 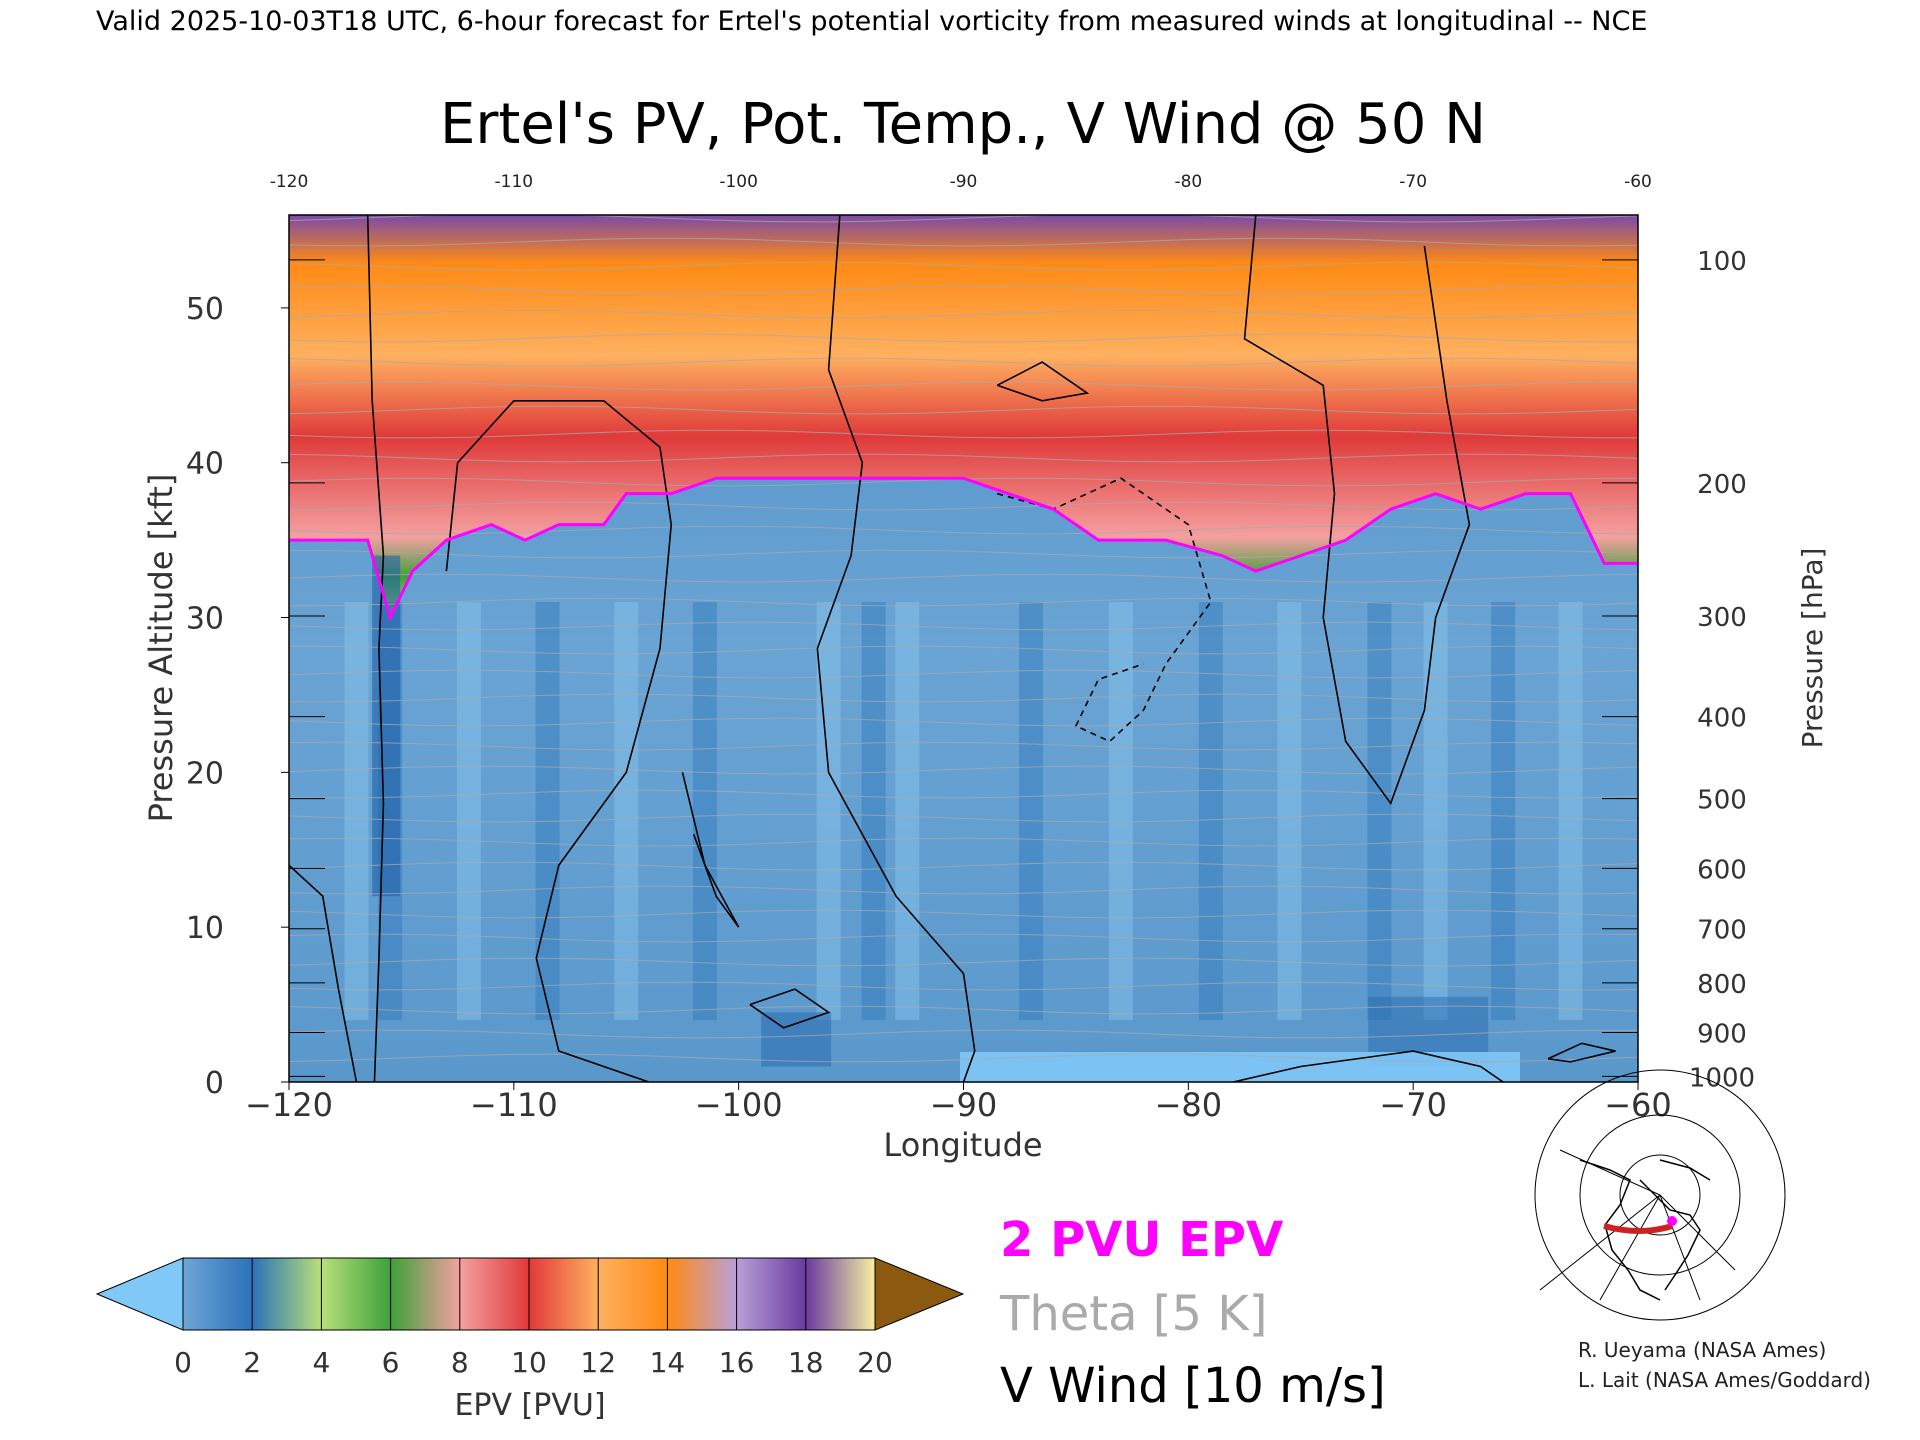 What do you see at coordinates (183, 1362) in the screenshot?
I see `colorbar-tick-label: 0` at bounding box center [183, 1362].